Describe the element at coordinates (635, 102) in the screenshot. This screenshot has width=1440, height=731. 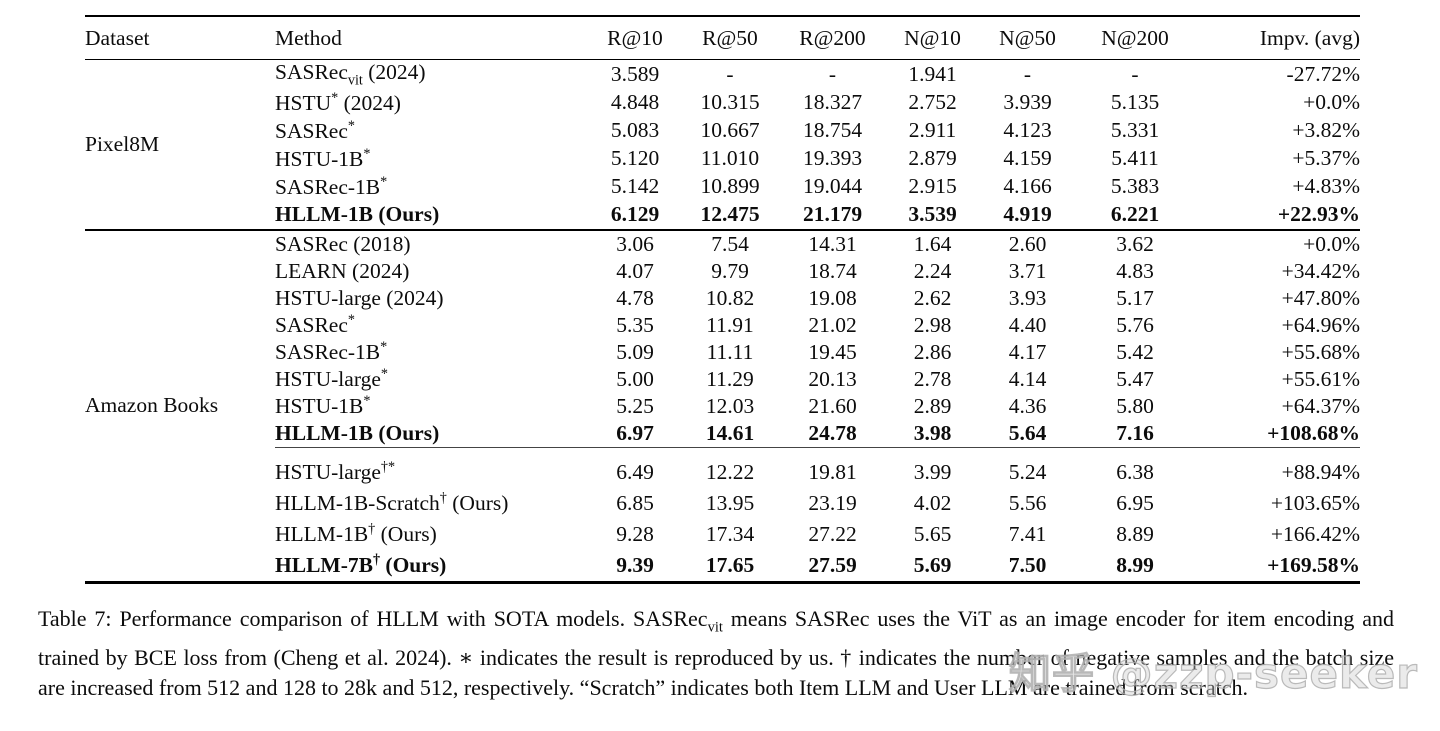
I see `cell-r10: 4.848` at that location.